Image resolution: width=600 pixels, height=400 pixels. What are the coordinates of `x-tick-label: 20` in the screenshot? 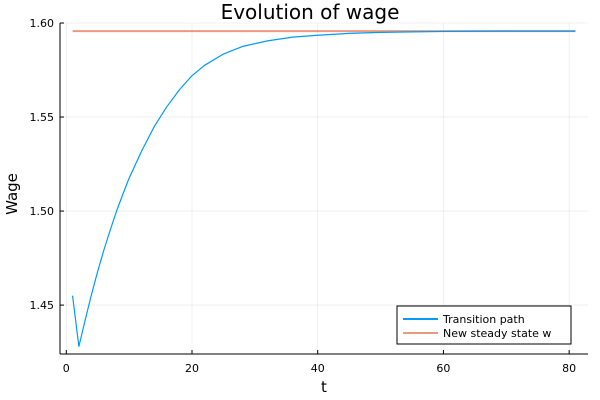 It's located at (192, 368).